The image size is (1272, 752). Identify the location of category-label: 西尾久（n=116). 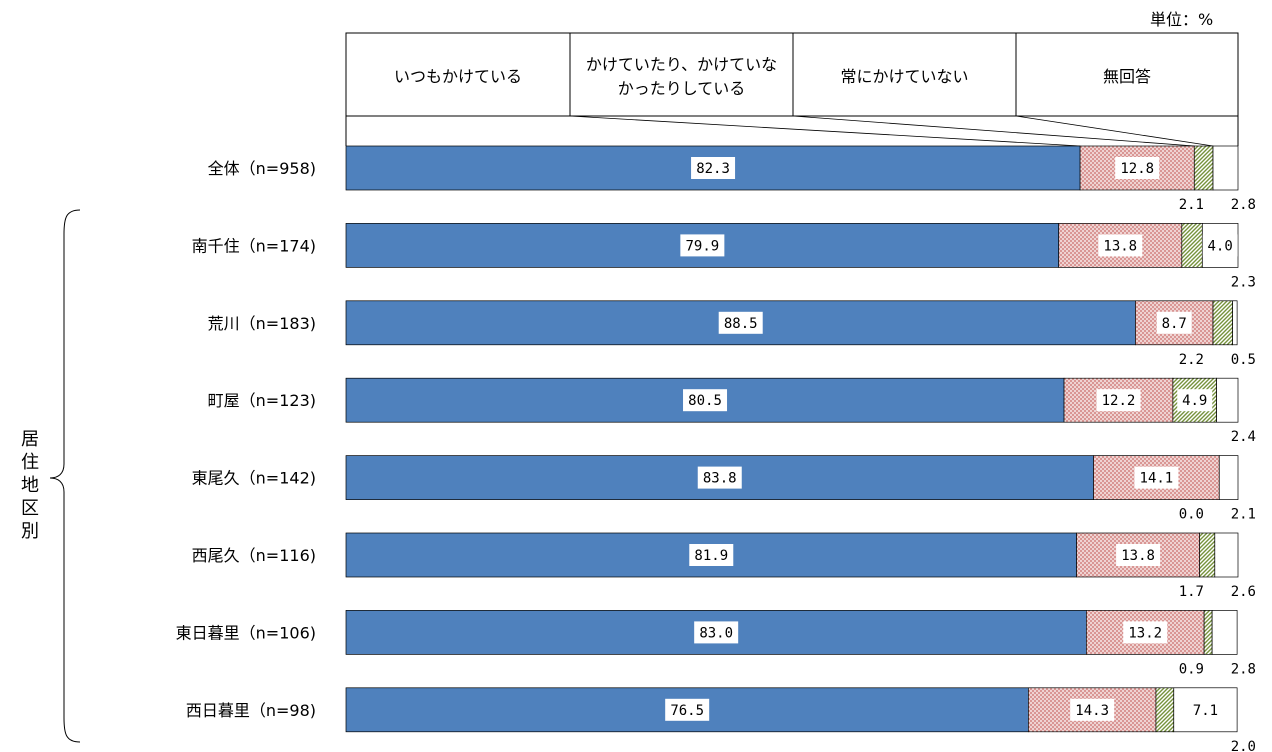
(254, 555).